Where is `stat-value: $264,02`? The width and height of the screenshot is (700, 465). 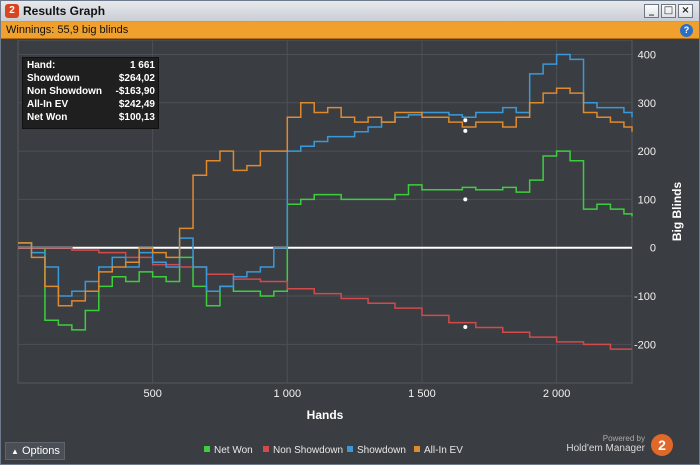 stat-value: $264,02 is located at coordinates (136, 78).